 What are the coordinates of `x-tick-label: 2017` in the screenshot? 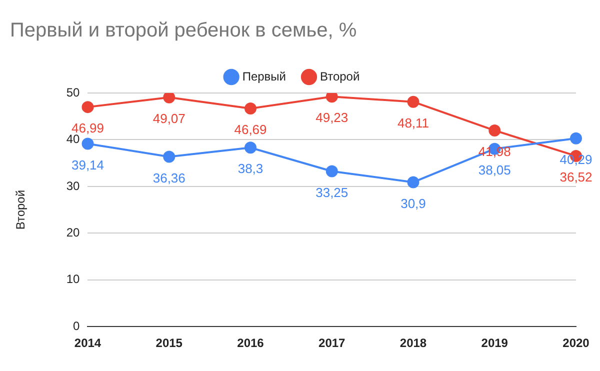 It's located at (332, 343).